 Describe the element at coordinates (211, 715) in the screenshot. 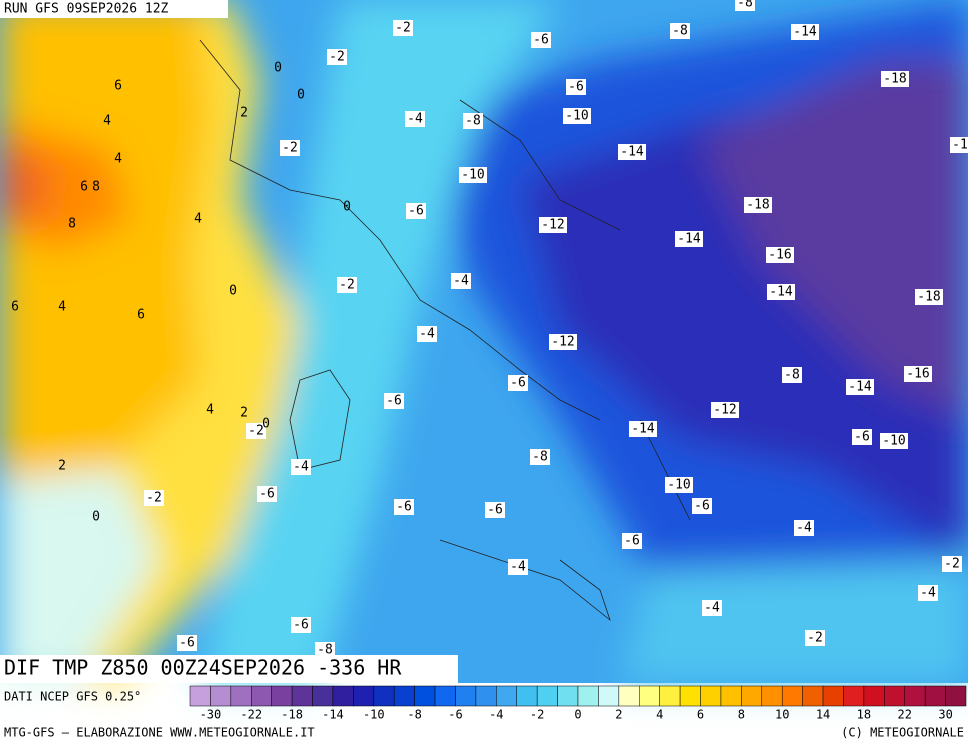

I see `colorbar-tick-label: -30` at that location.